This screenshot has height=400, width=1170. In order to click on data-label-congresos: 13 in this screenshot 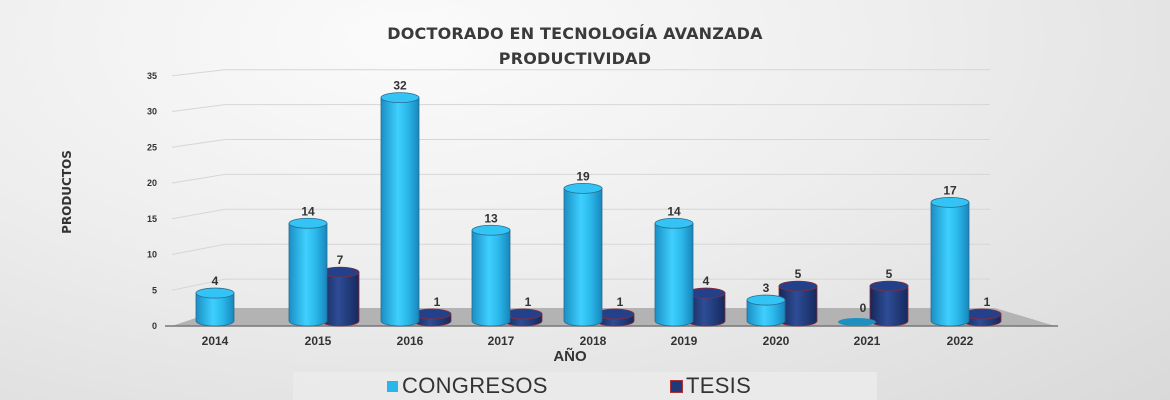, I will do `click(491, 218)`.